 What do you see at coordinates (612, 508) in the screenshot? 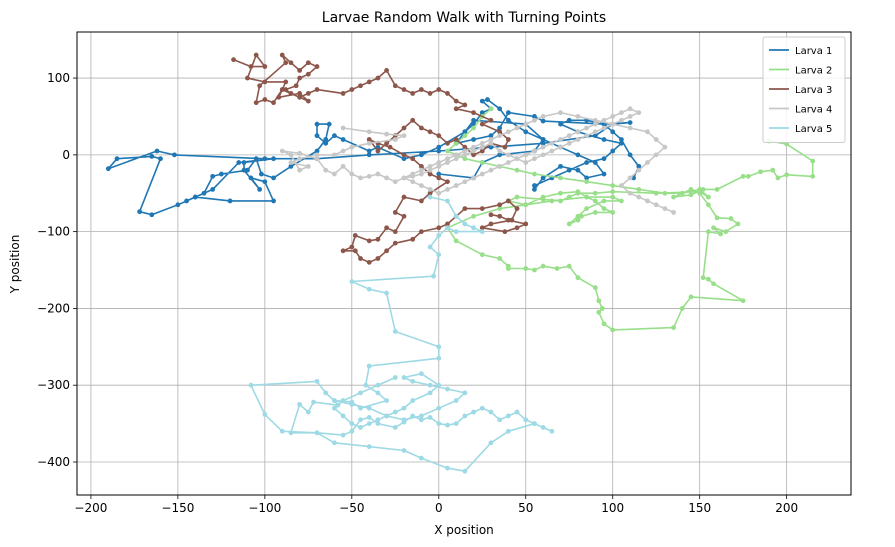
I see `x-tick-label: 100` at bounding box center [612, 508].